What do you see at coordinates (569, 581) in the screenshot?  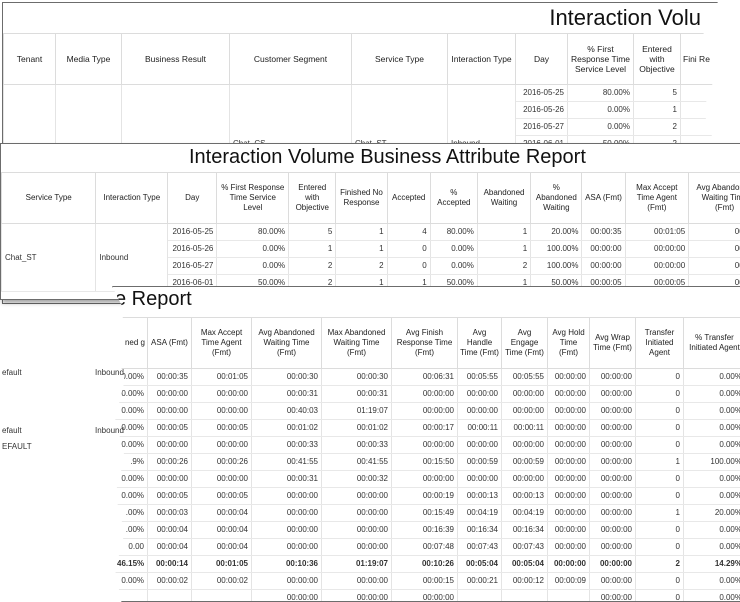 I see `table-cell: 00:00:09` at bounding box center [569, 581].